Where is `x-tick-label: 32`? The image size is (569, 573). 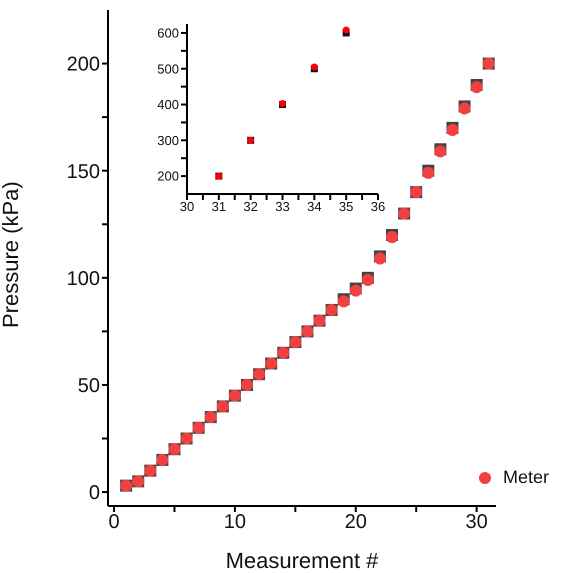
x-tick-label: 32 is located at coordinates (250, 206).